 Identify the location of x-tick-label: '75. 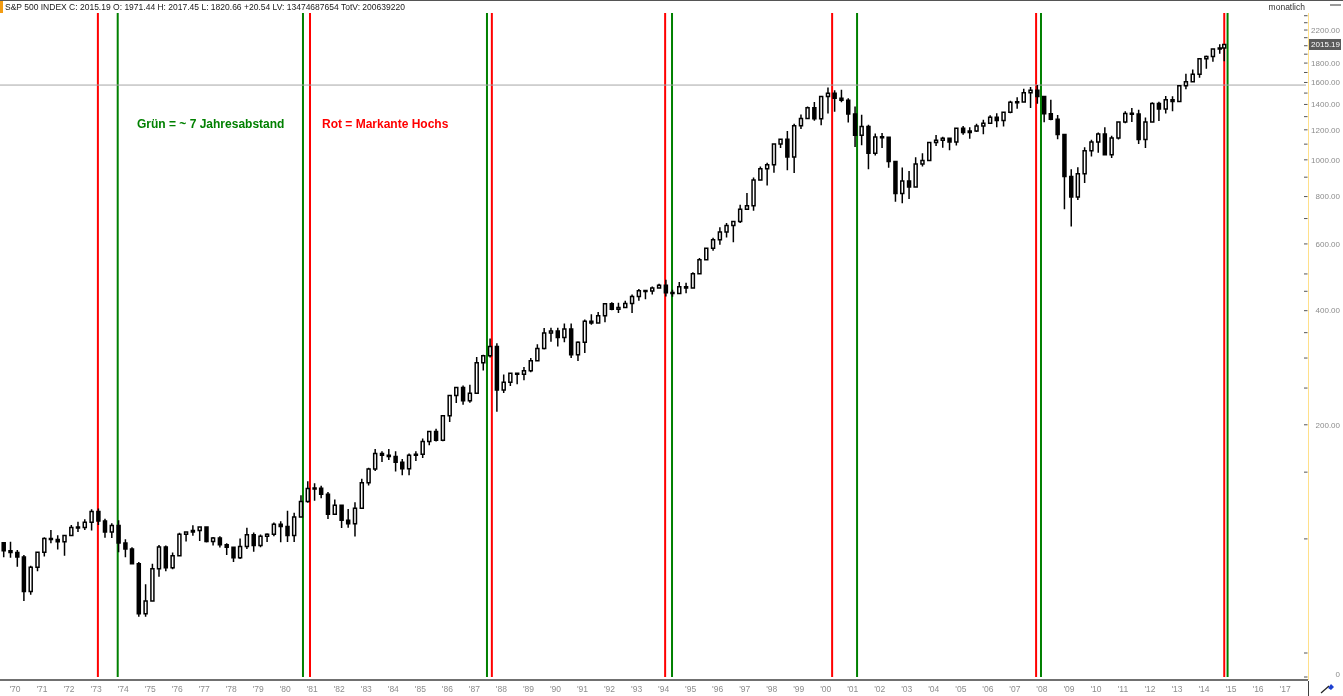
(150, 689).